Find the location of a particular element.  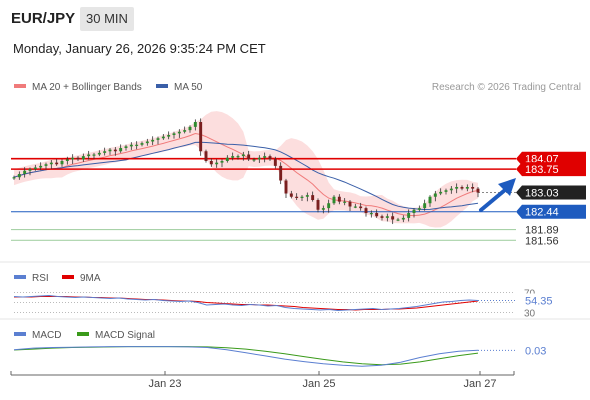

ma9-legend-label: 9MA is located at coordinates (90, 278).